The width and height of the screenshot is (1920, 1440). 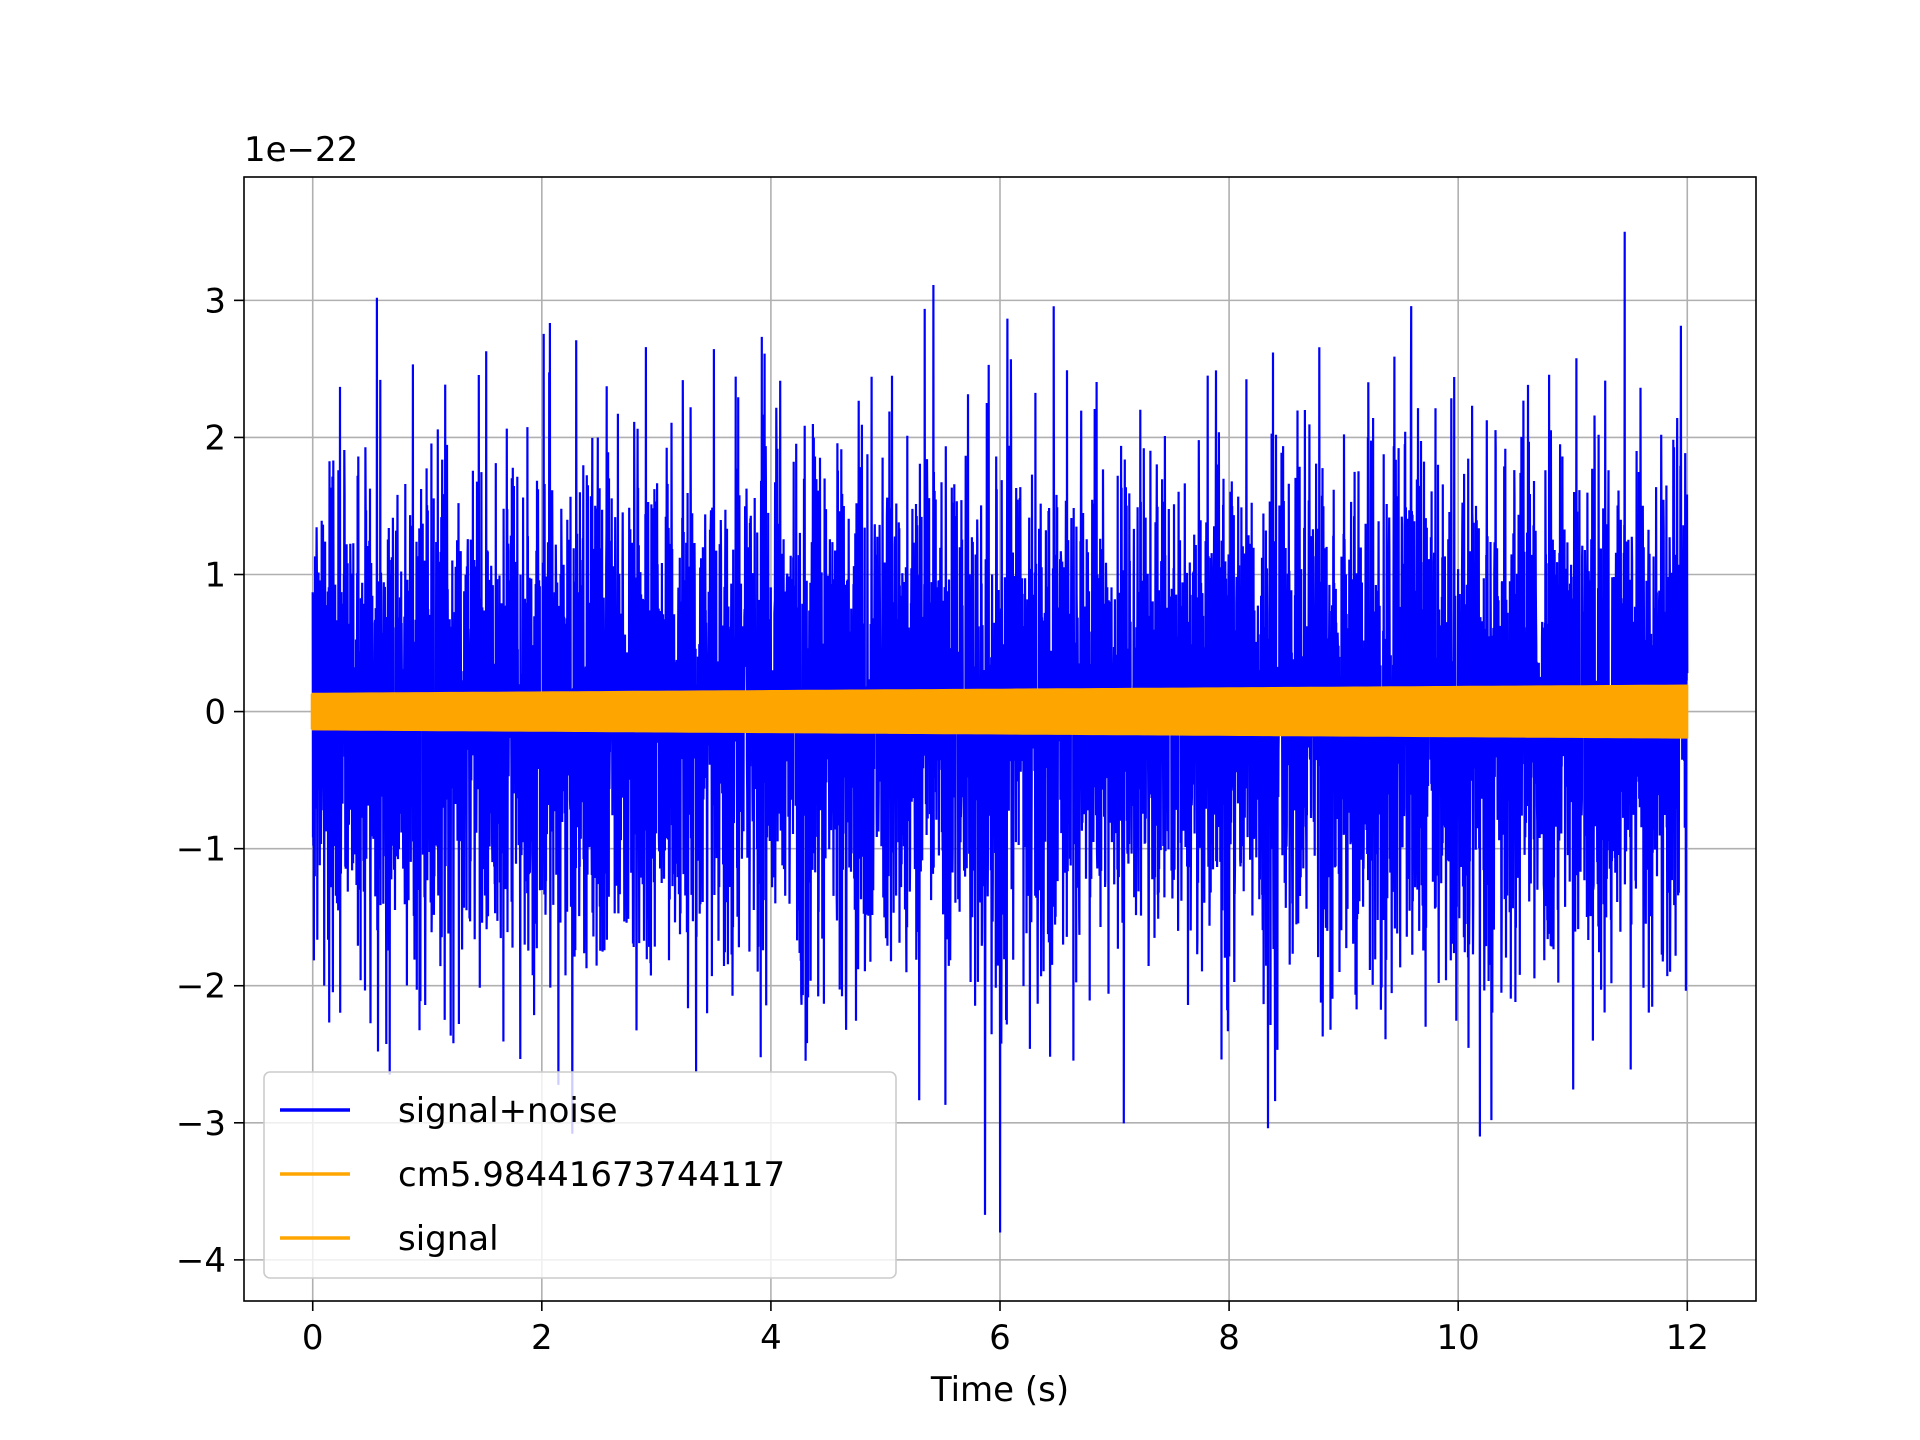 I want to click on legend-label: signal+noise, so click(x=508, y=1111).